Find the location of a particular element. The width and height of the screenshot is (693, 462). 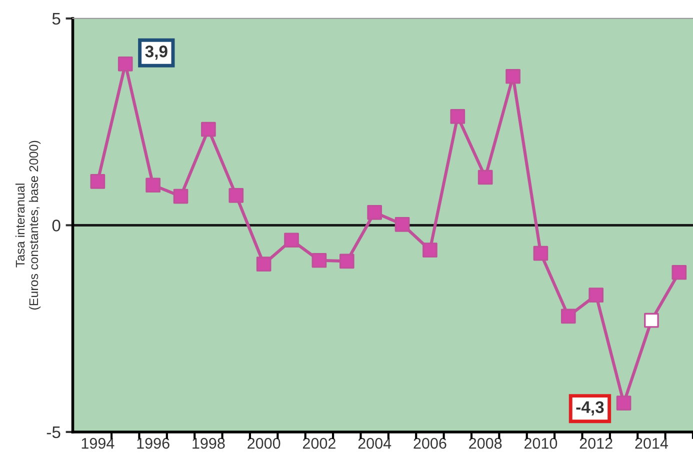

x-tick-label: 2000 is located at coordinates (264, 443).